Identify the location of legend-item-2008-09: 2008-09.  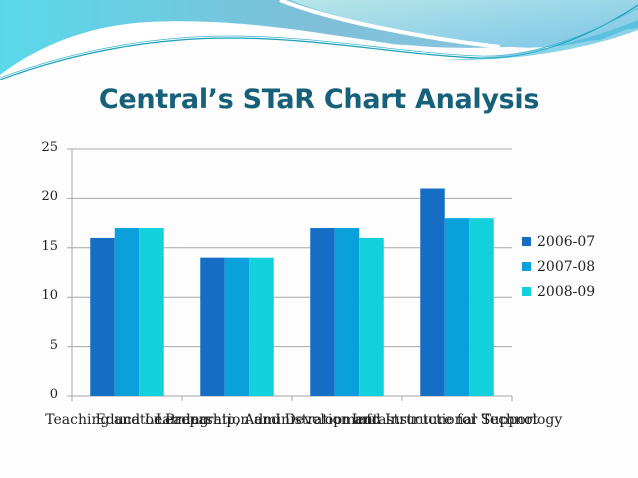
(558, 291).